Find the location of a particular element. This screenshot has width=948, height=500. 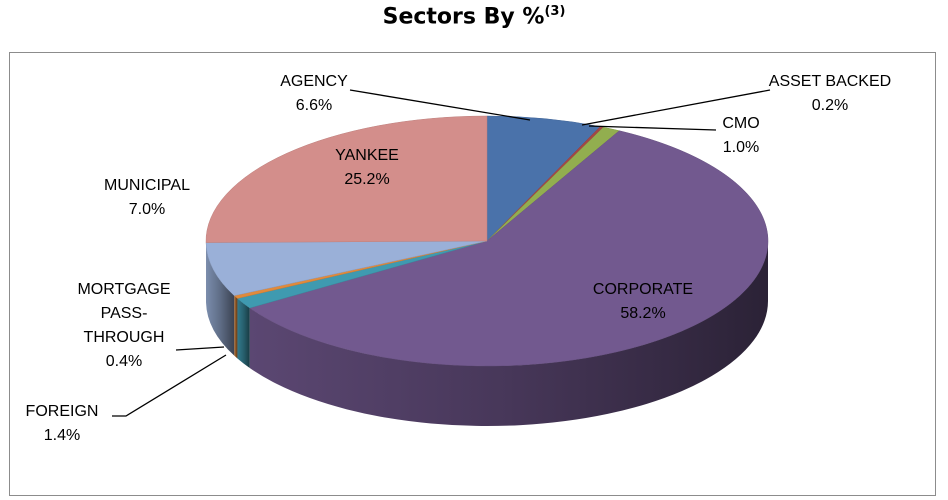

slice-value-agency: 6.6% is located at coordinates (314, 105).